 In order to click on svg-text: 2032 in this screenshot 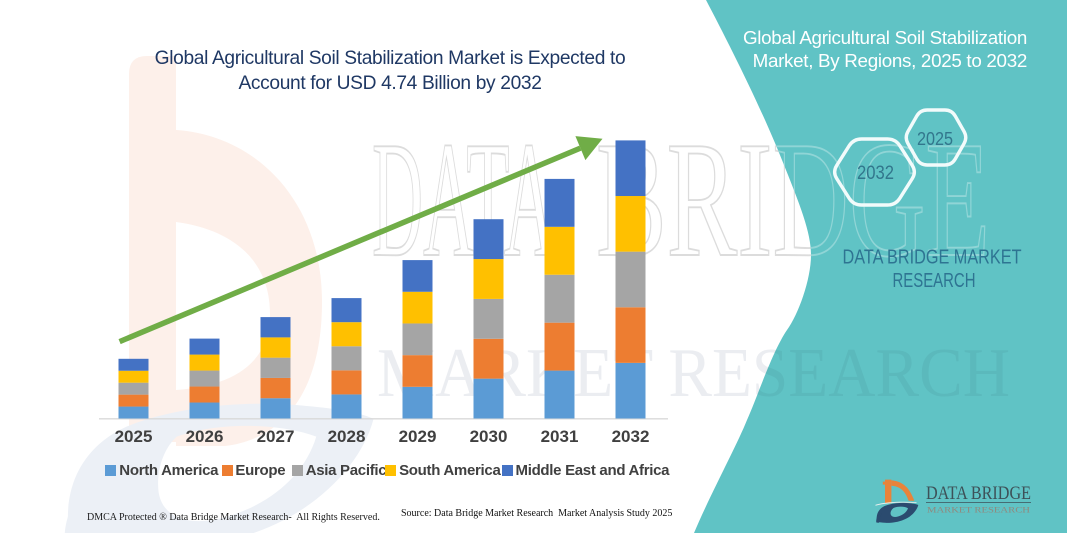, I will do `click(875, 173)`.